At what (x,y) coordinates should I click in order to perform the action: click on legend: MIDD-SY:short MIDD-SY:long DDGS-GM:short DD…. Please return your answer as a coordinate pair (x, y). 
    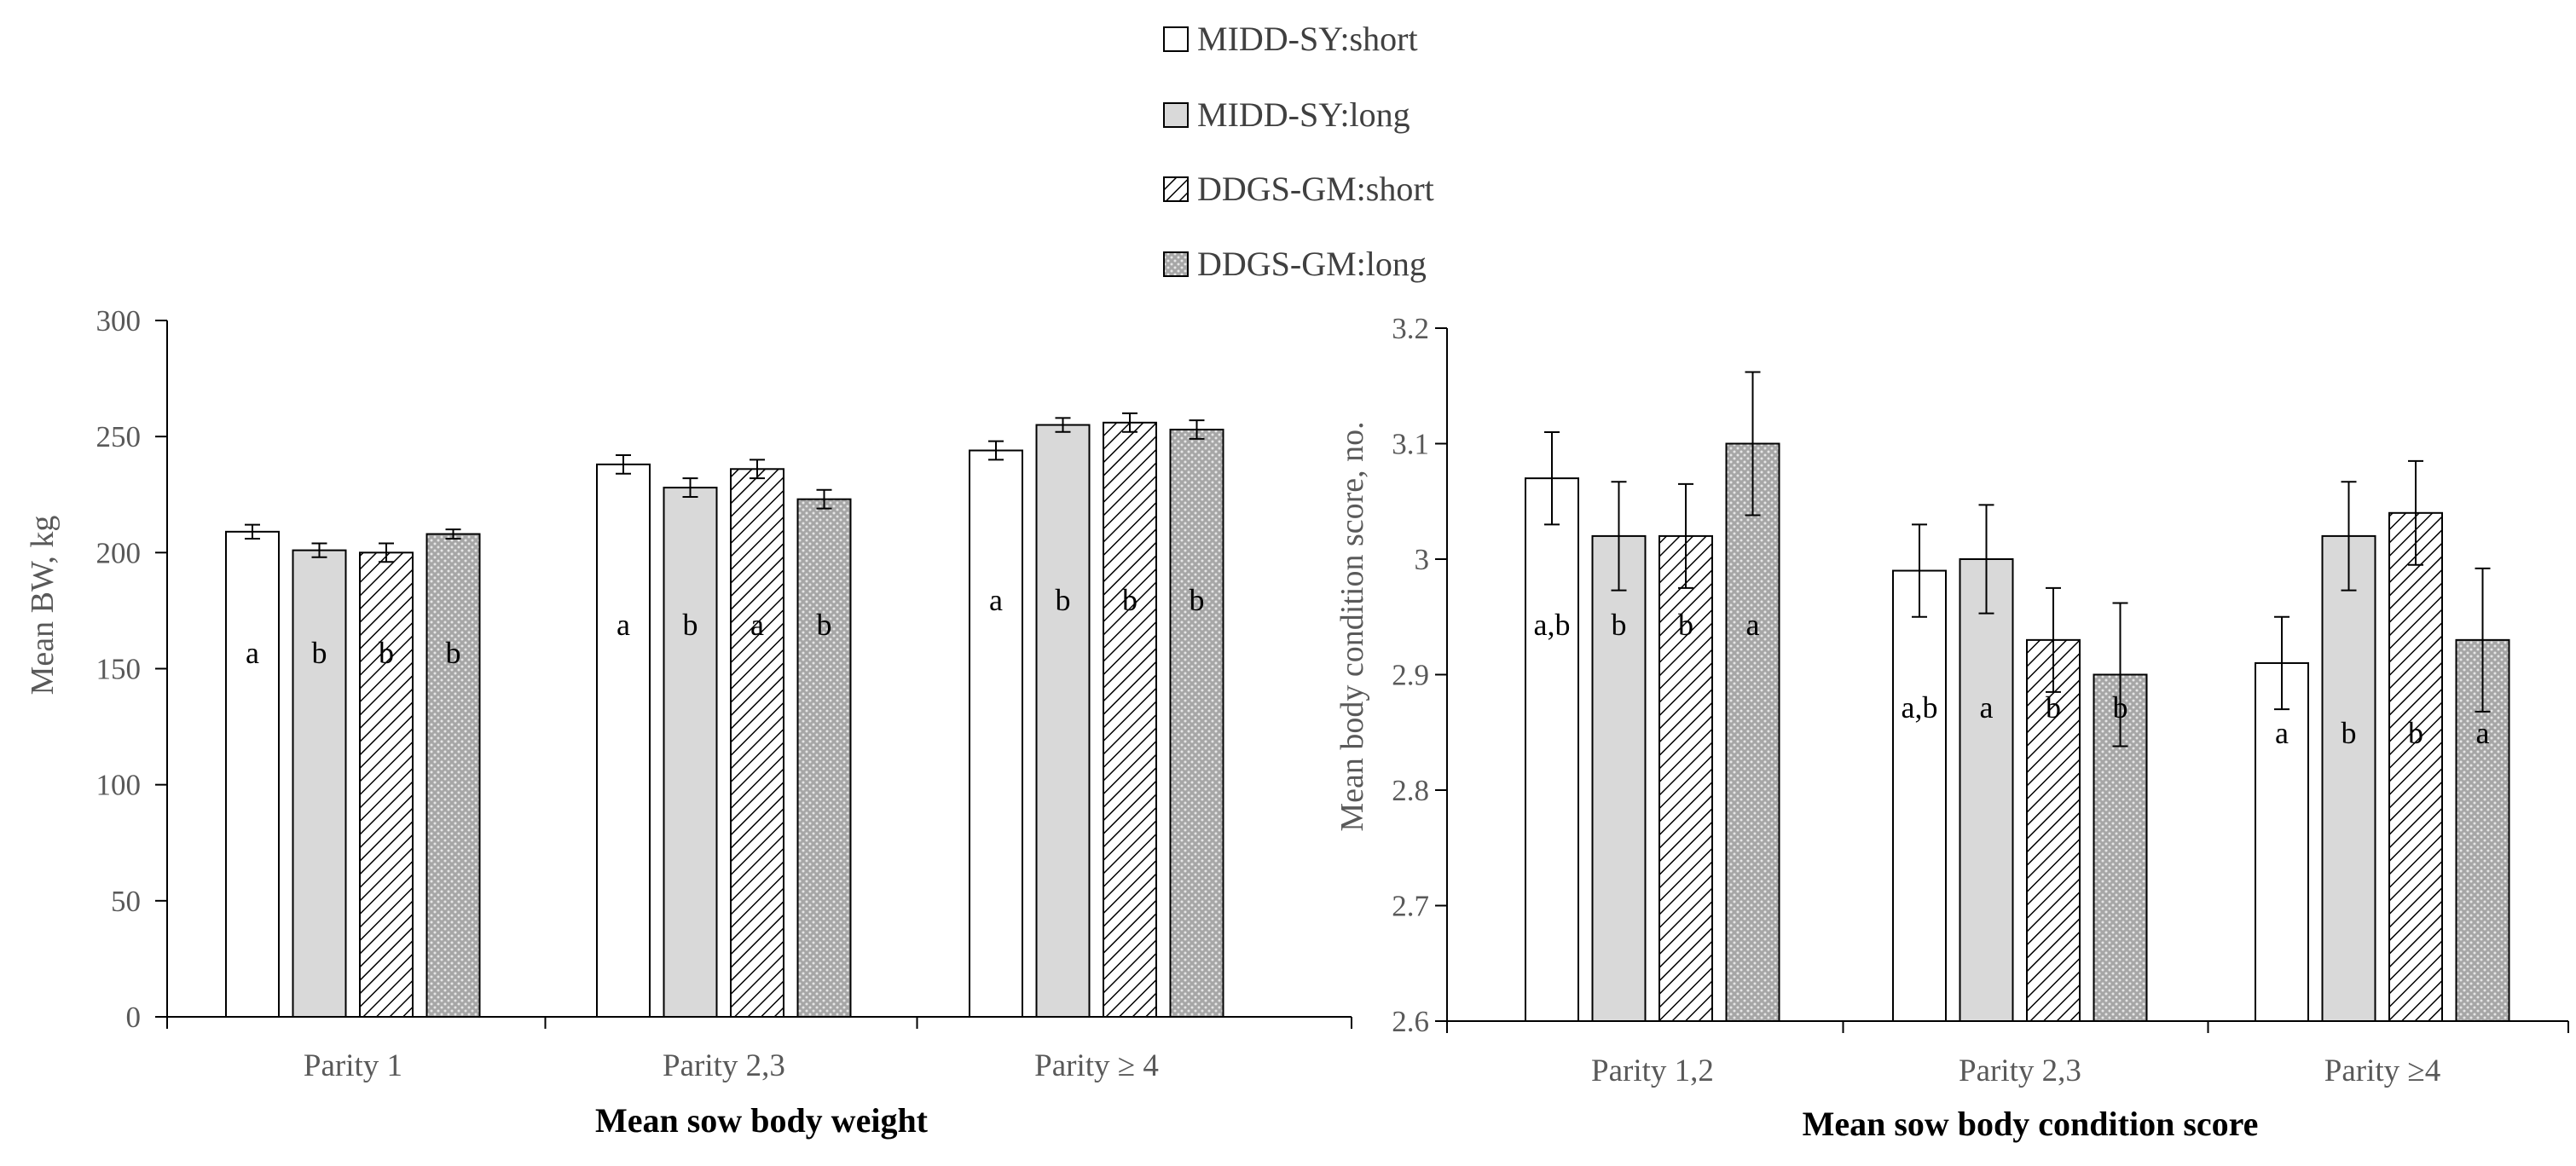
    Looking at the image, I should click on (1299, 151).